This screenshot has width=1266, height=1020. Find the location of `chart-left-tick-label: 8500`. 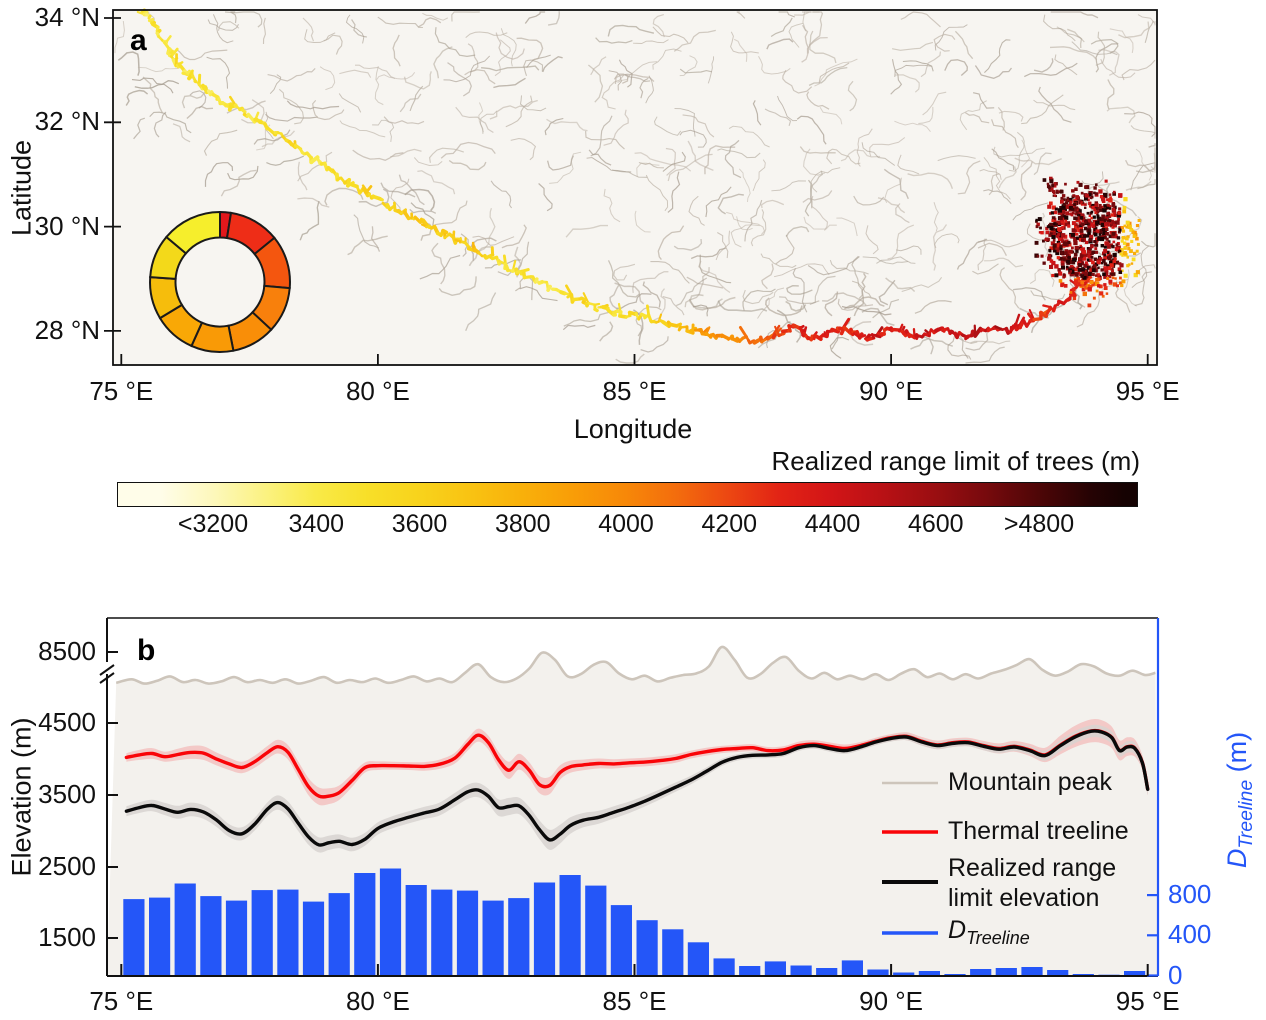

chart-left-tick-label: 8500 is located at coordinates (67, 651).